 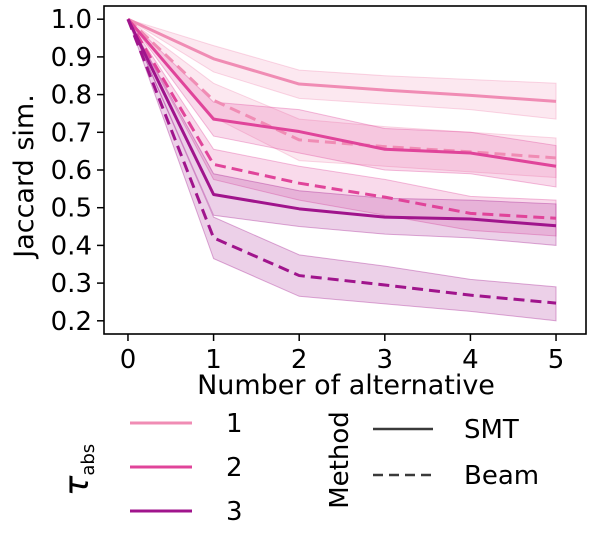 What do you see at coordinates (71, 209) in the screenshot?
I see `y-tick-label: 0.5` at bounding box center [71, 209].